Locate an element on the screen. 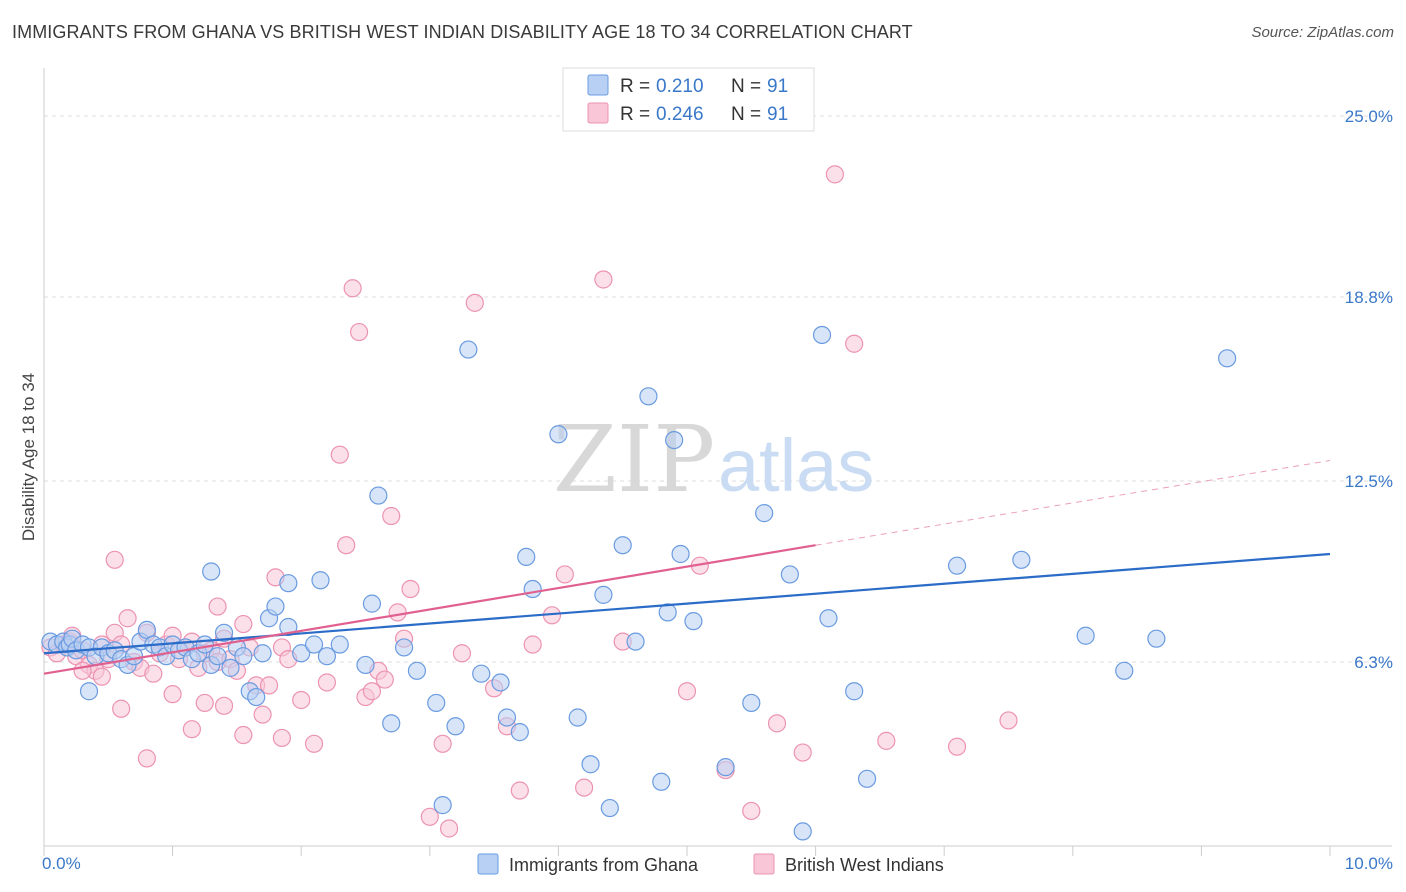  legend-top-swatch-pink is located at coordinates (598, 113).